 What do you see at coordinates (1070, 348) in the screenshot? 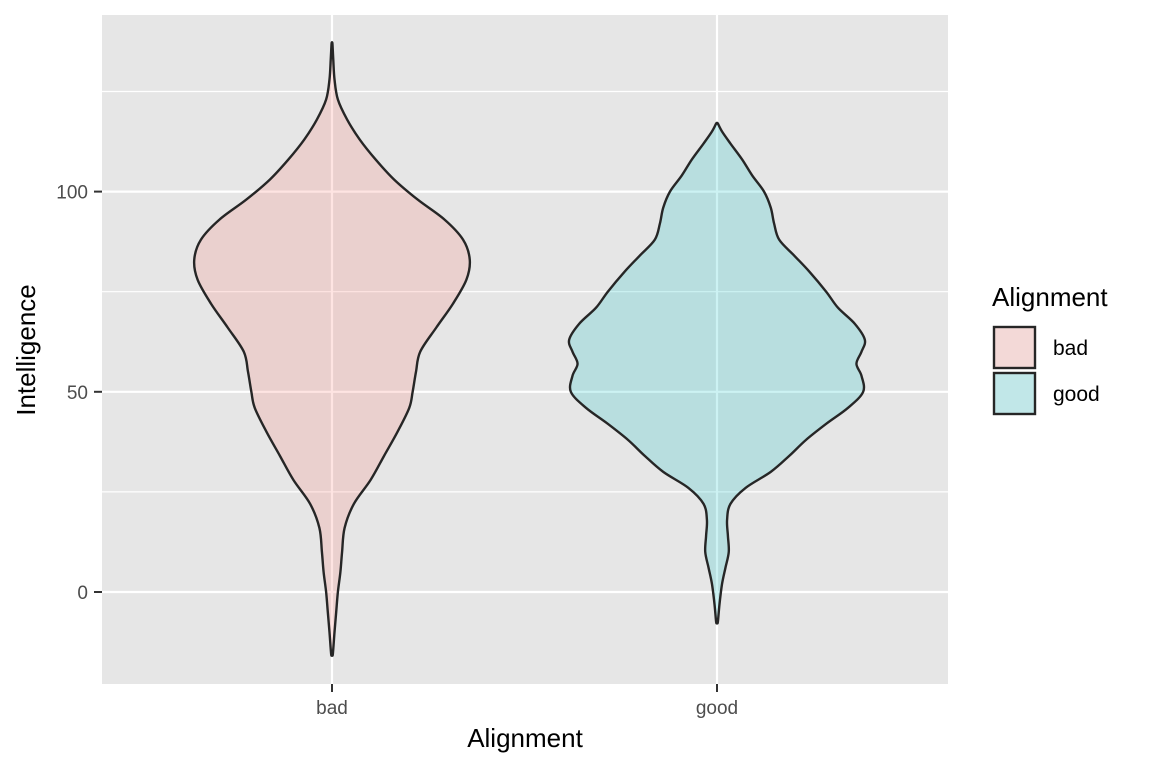
I see `legend-label-bad: bad` at bounding box center [1070, 348].